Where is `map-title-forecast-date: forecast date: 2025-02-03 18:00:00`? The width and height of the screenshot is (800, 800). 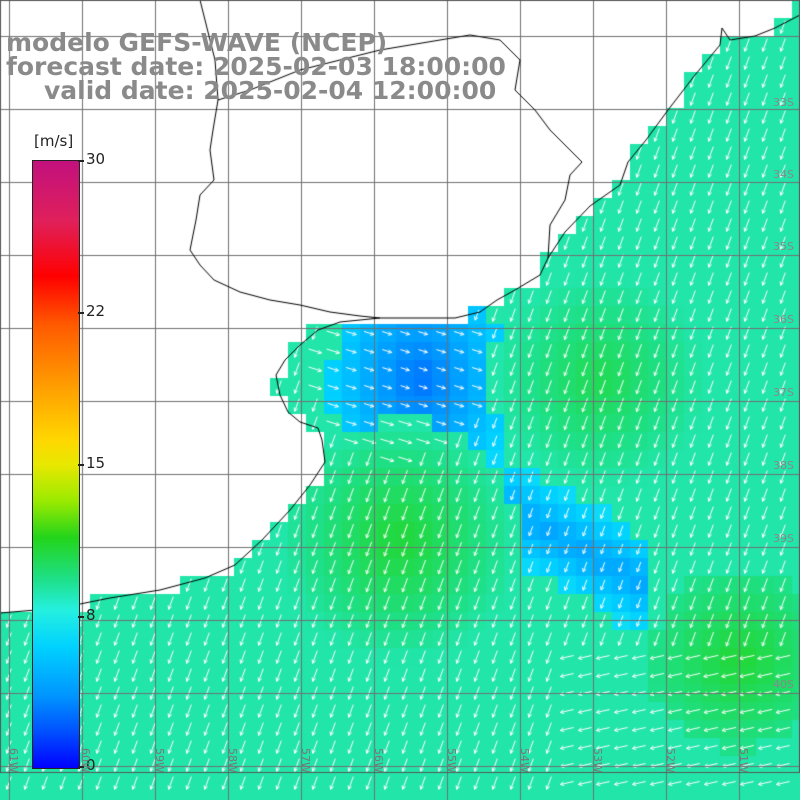 map-title-forecast-date: forecast date: 2025-02-03 18:00:00 is located at coordinates (256, 66).